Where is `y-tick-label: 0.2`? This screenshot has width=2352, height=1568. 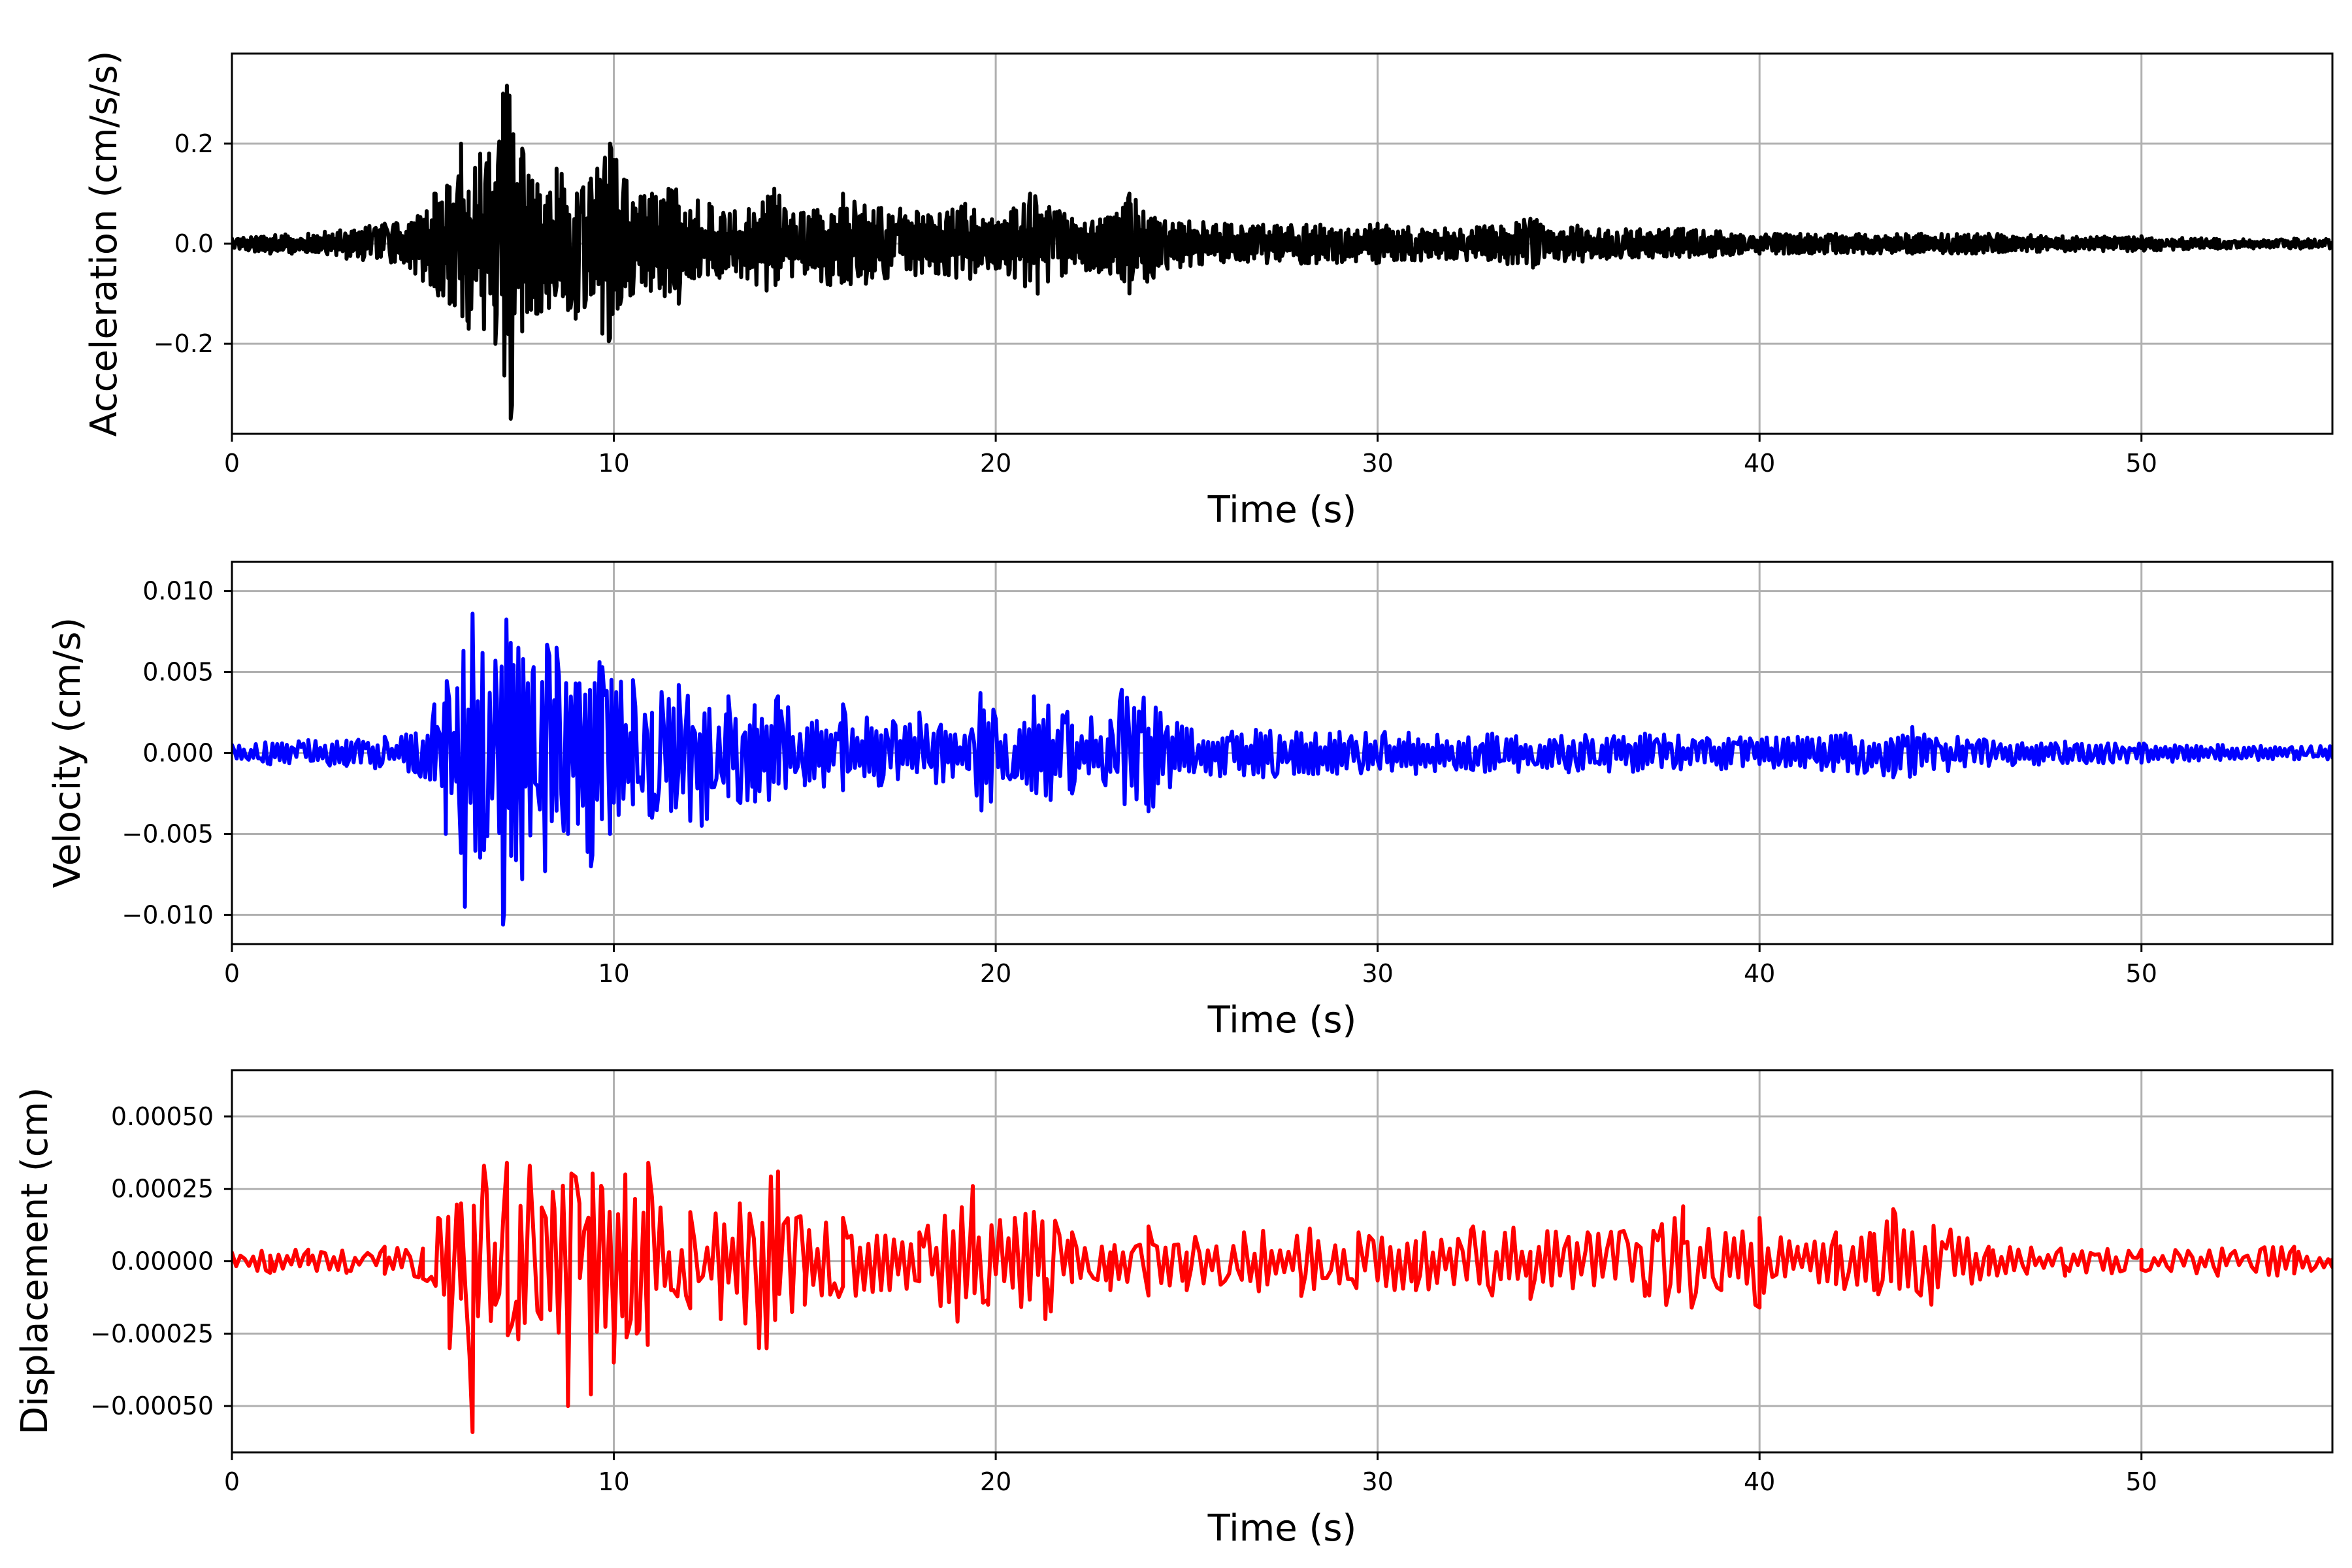
y-tick-label: 0.2 is located at coordinates (194, 143).